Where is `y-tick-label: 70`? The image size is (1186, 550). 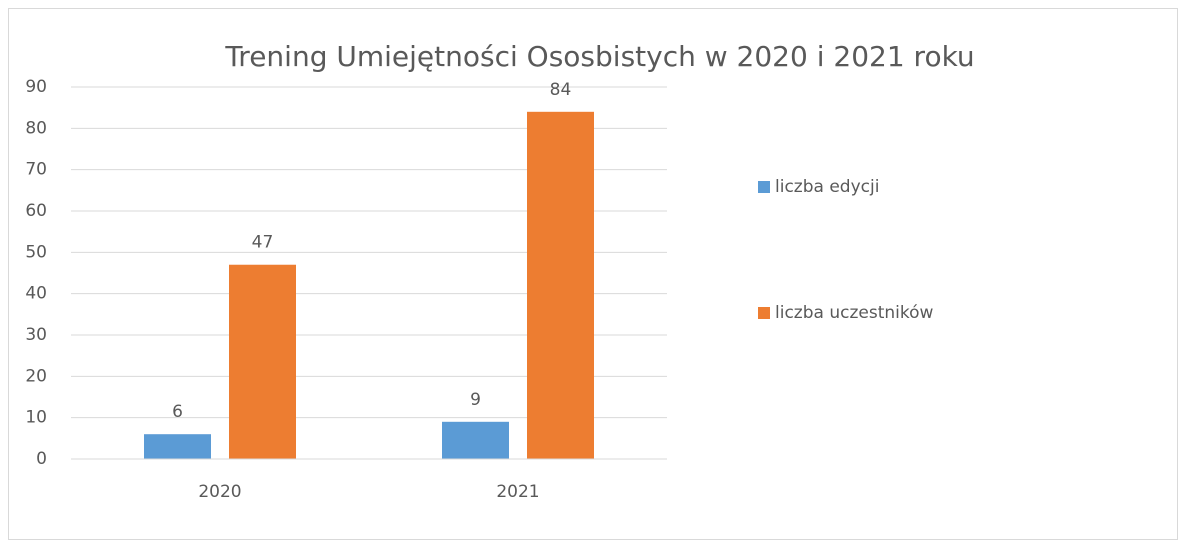
y-tick-label: 70 is located at coordinates (36, 170).